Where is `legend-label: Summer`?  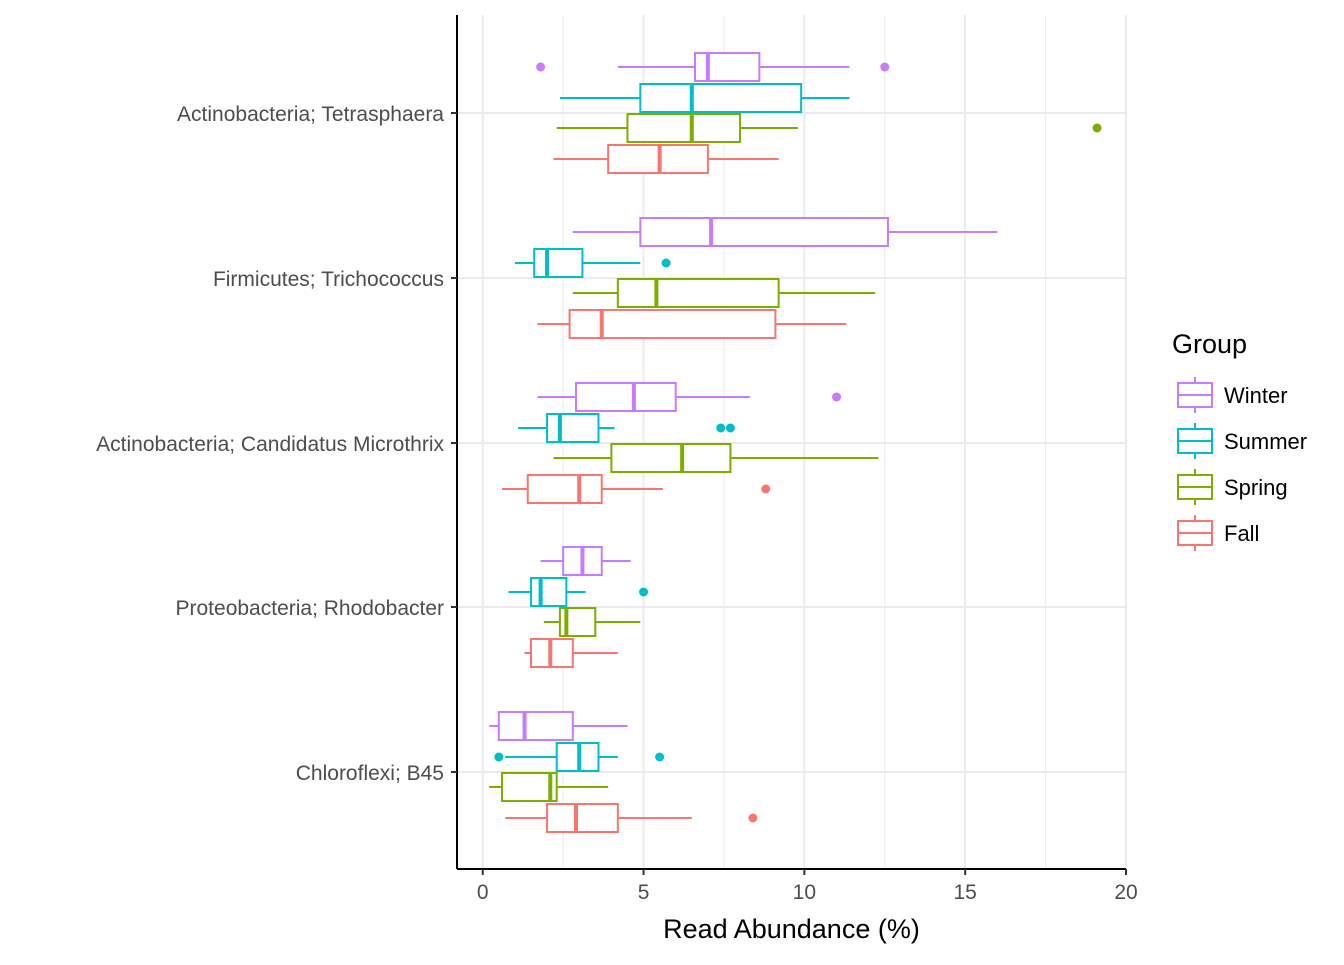 legend-label: Summer is located at coordinates (1265, 441).